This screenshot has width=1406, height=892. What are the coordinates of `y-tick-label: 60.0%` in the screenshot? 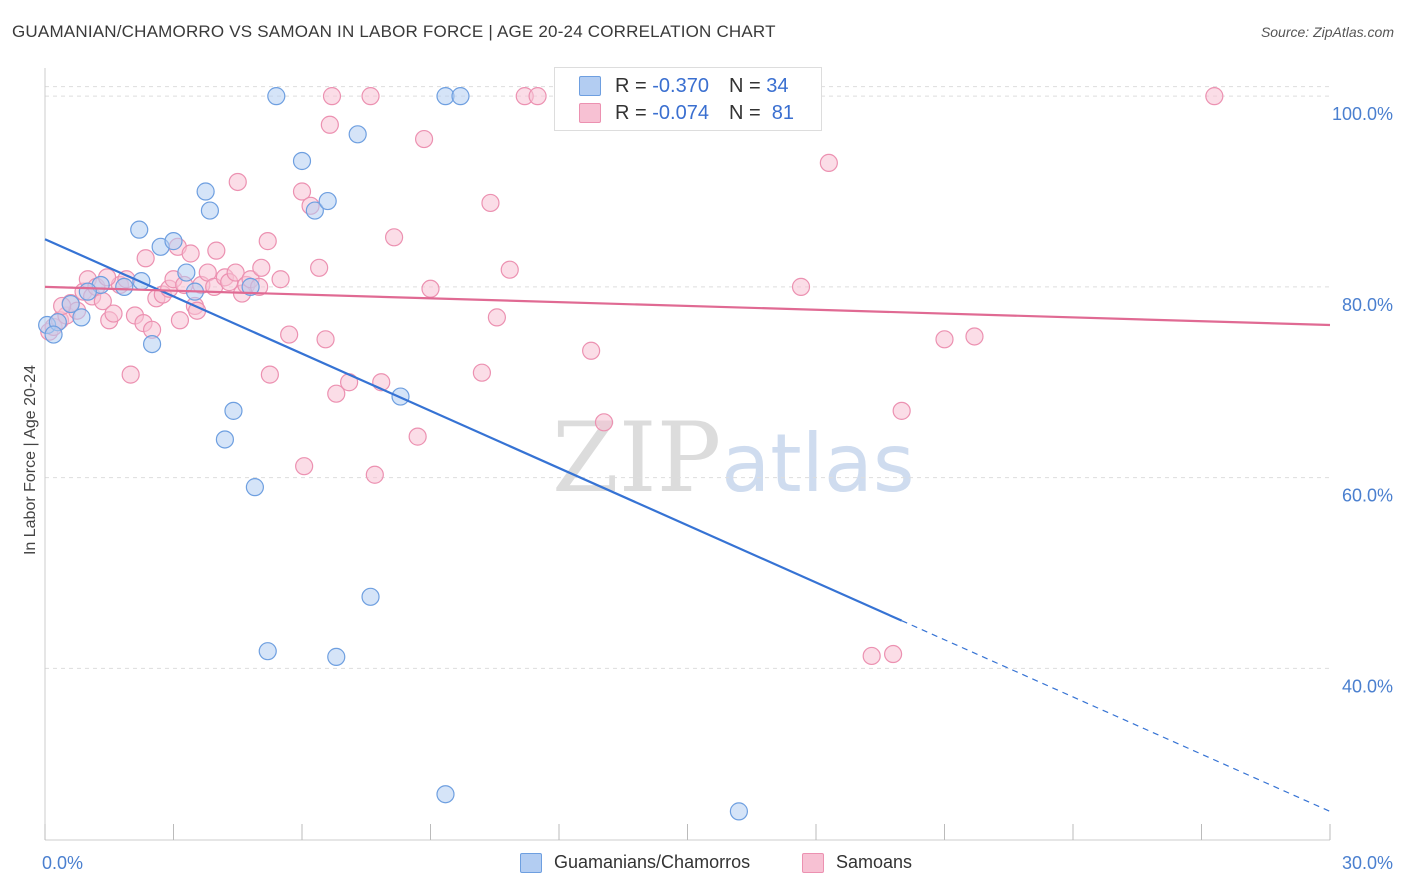 It's located at (1367, 496).